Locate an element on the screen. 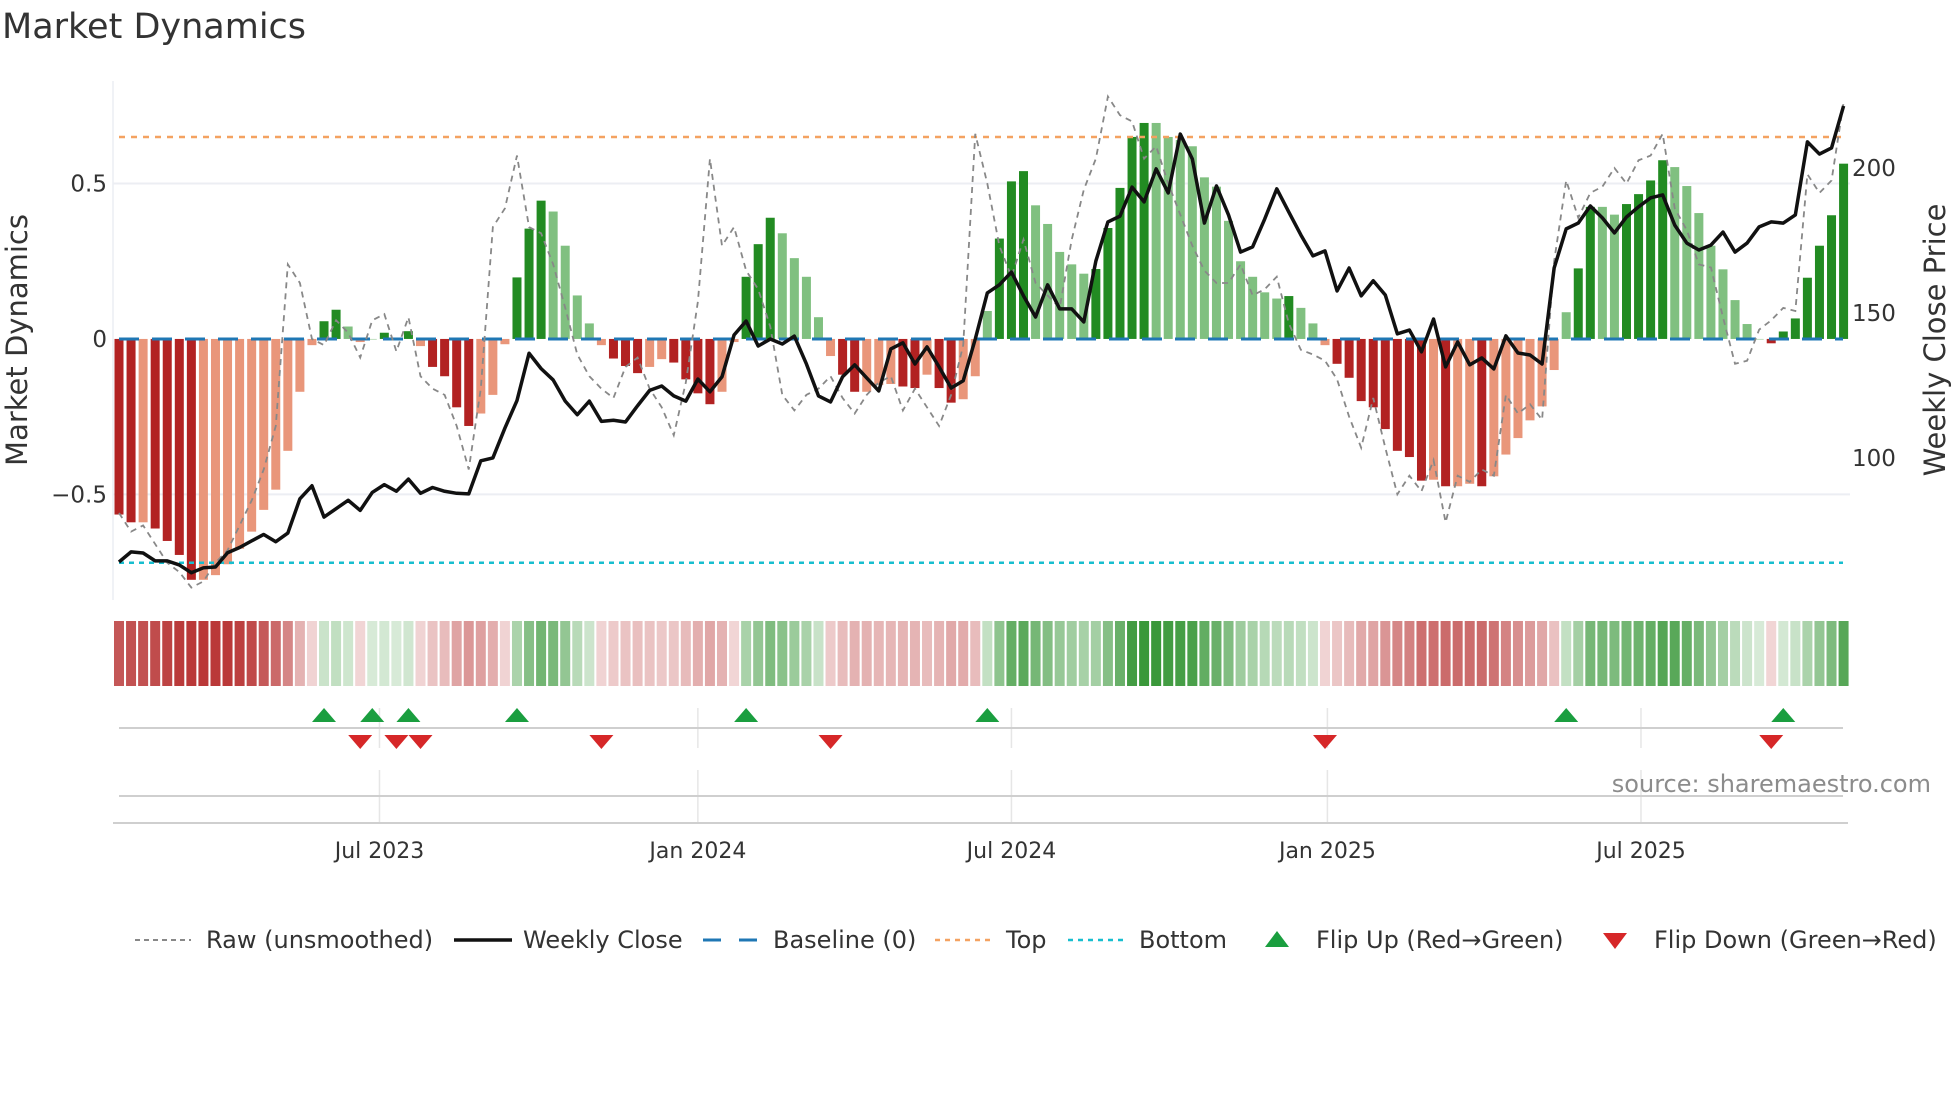 Image resolution: width=1960 pixels, height=1102 pixels. x-tick-label: Jul 2024 is located at coordinates (1011, 851).